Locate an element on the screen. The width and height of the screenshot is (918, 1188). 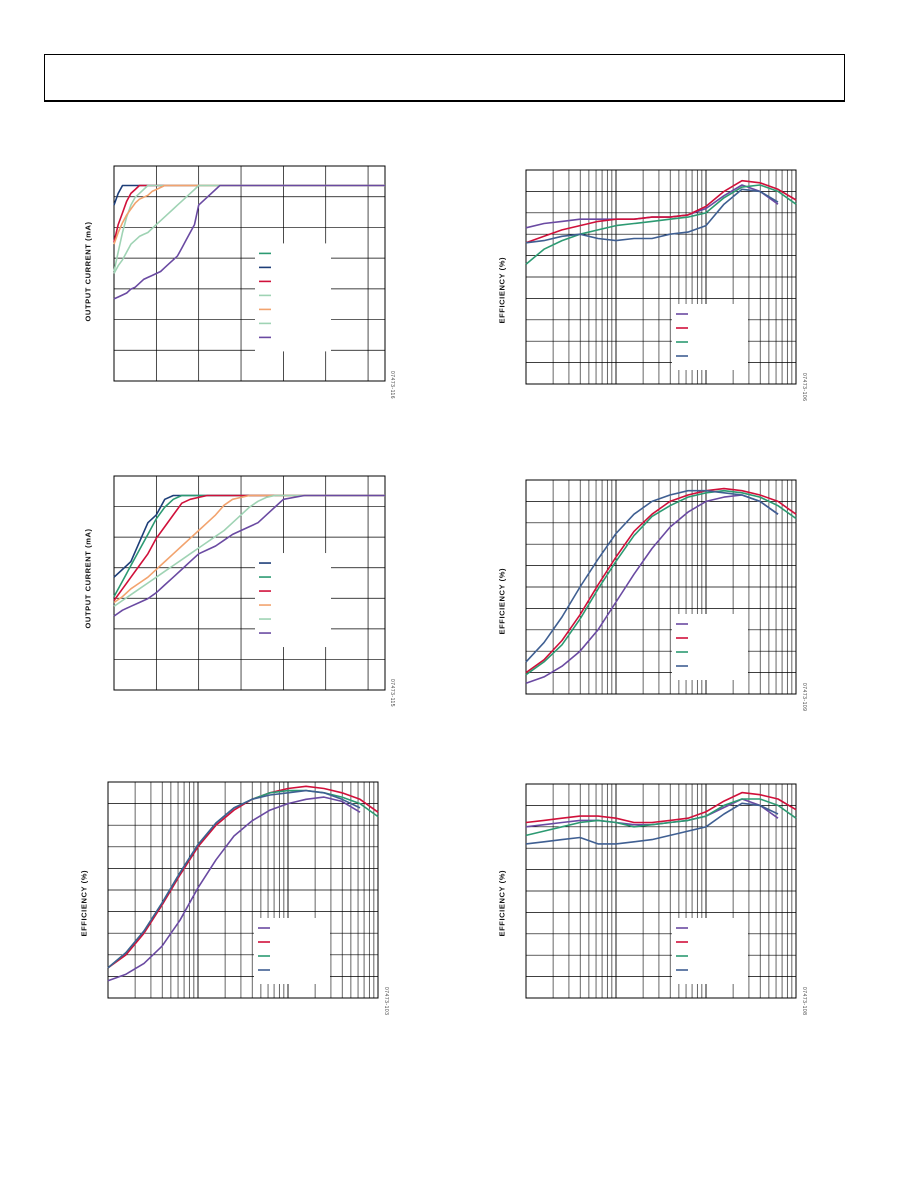
grid is located at coordinates (661, 587).